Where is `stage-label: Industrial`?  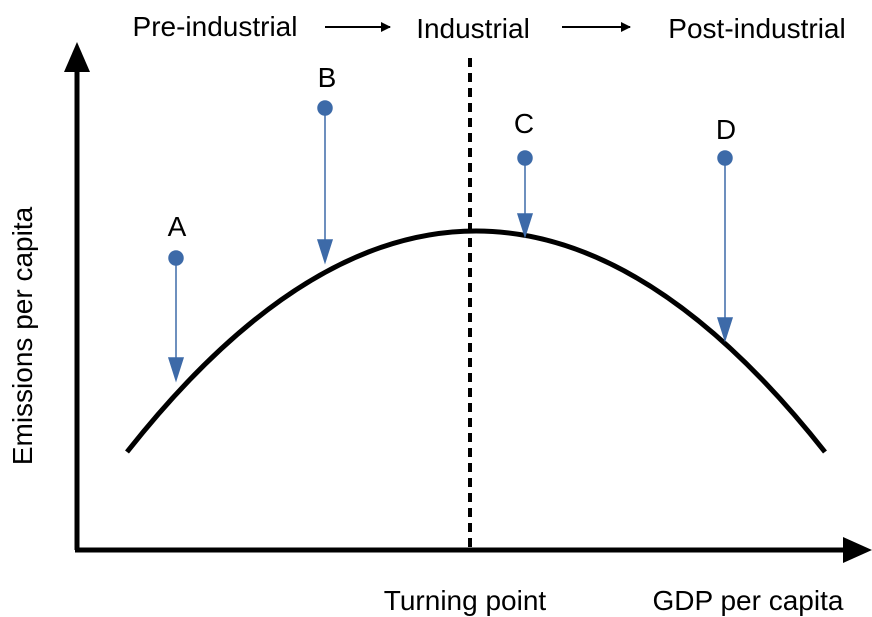
stage-label: Industrial is located at coordinates (473, 28).